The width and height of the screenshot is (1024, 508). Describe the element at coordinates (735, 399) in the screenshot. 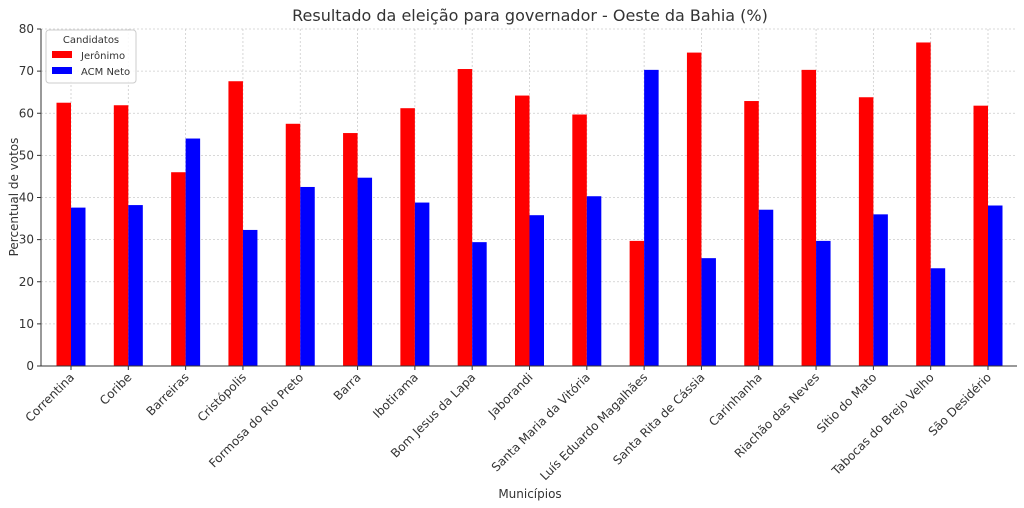

I see `x-tick-label: Carinhanha` at that location.